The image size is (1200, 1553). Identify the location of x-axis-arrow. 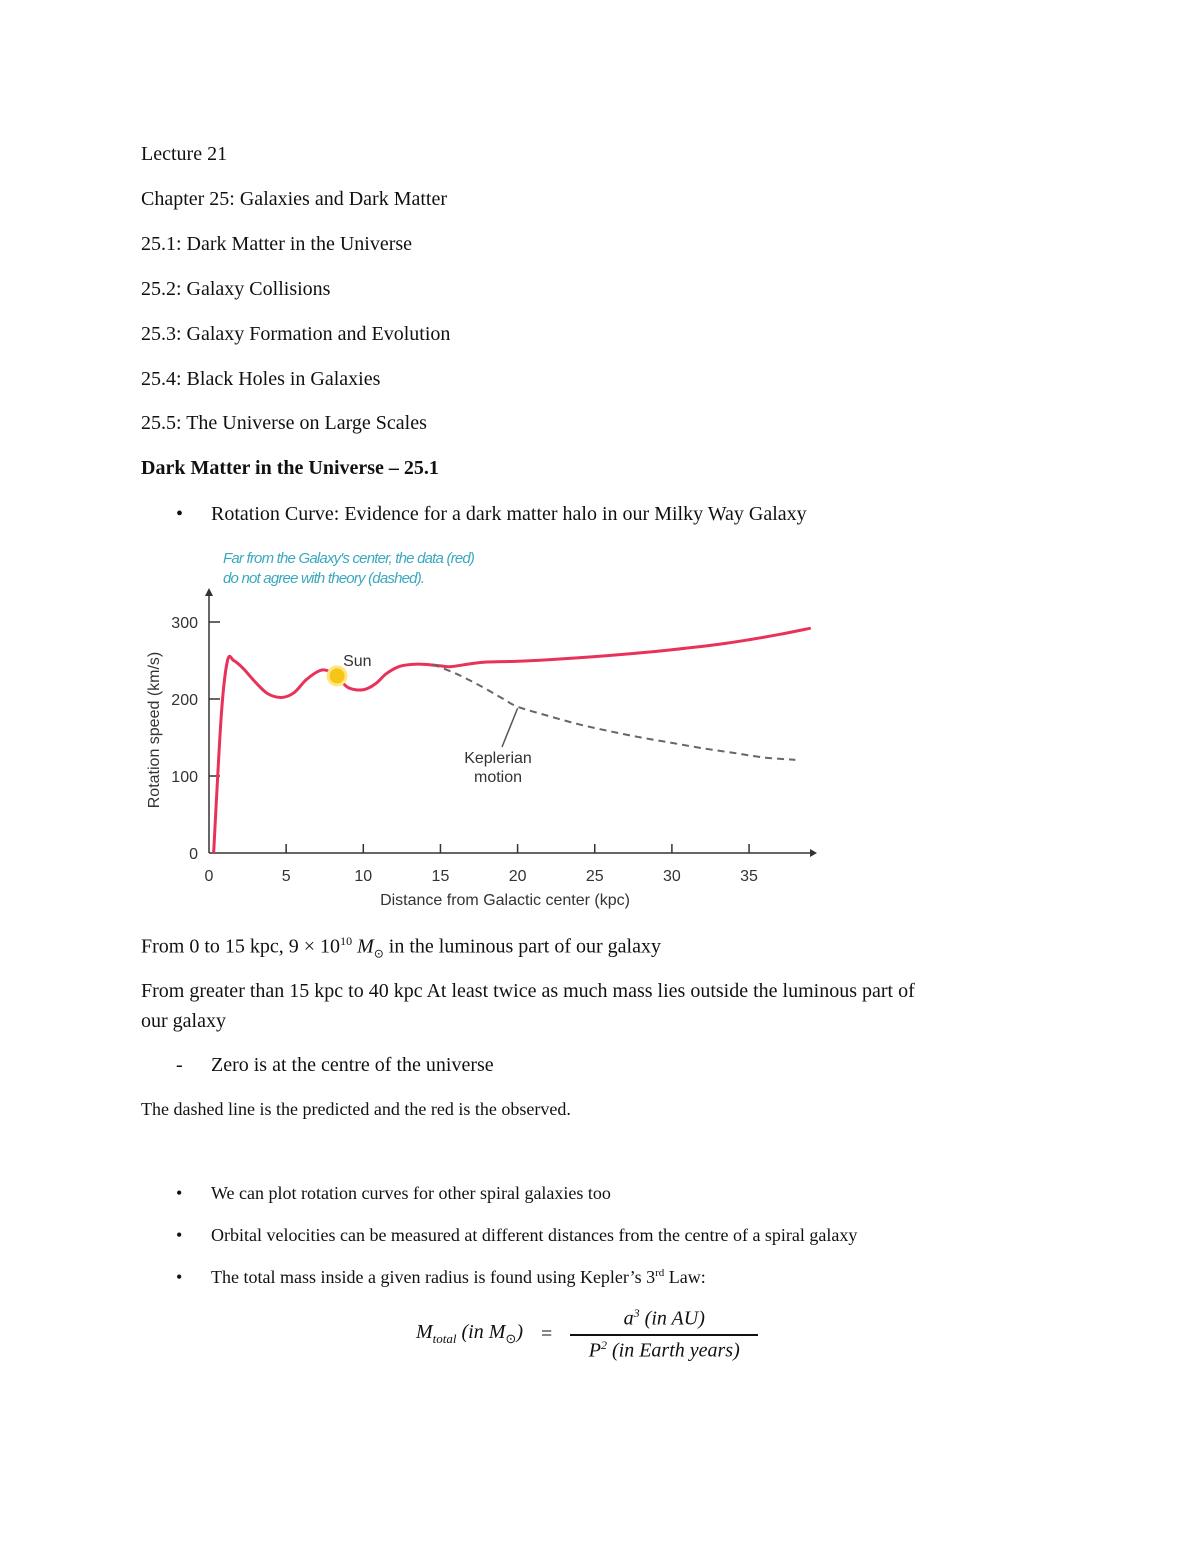
(813, 853).